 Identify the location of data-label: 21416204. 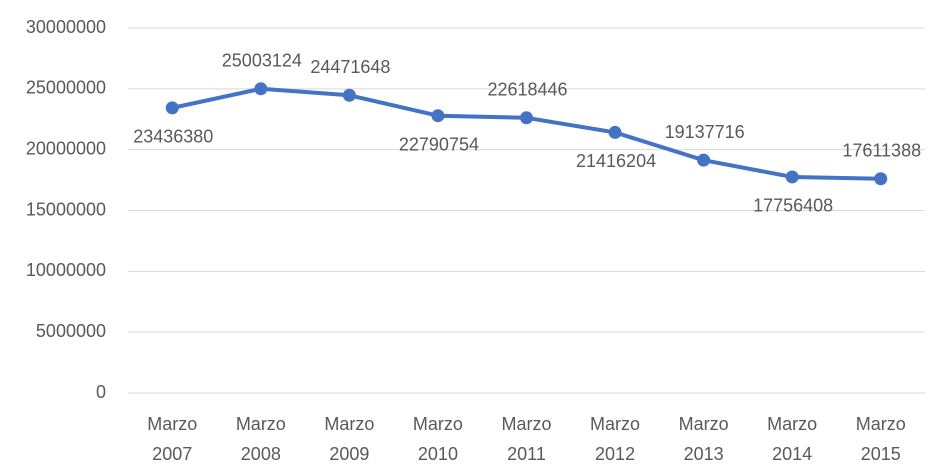
(616, 161).